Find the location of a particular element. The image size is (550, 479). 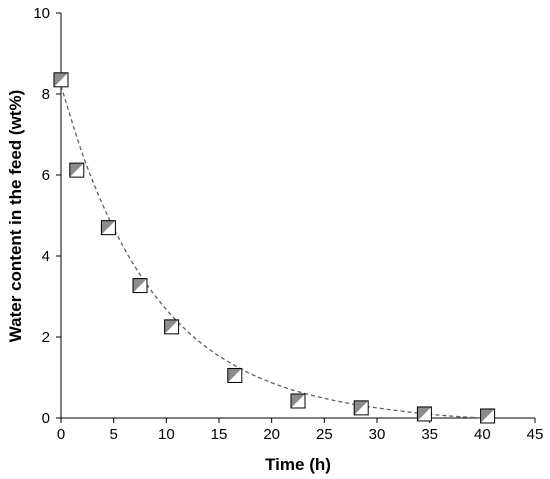

x-tick-label: 35 is located at coordinates (429, 434).